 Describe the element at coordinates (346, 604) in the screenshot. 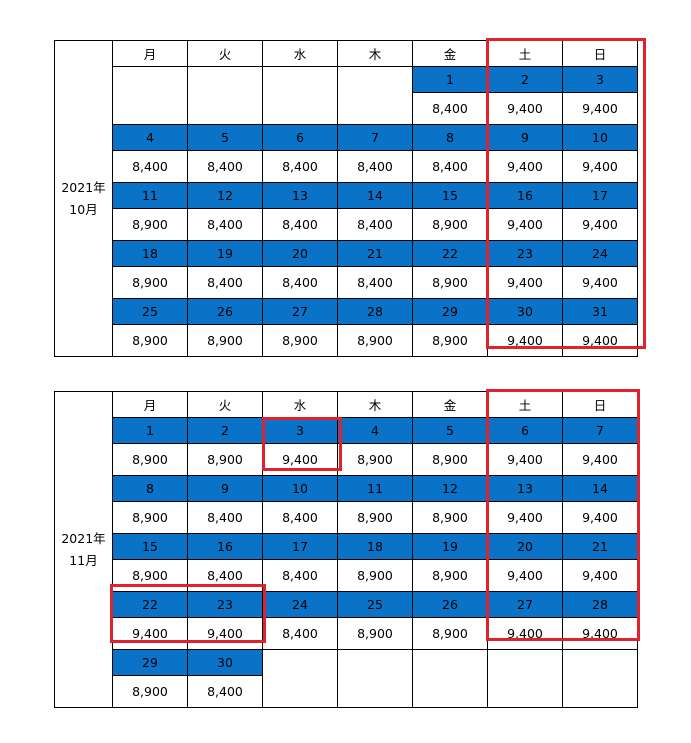

I see `day-number-row: 22 23 24 25 26 27 28` at that location.